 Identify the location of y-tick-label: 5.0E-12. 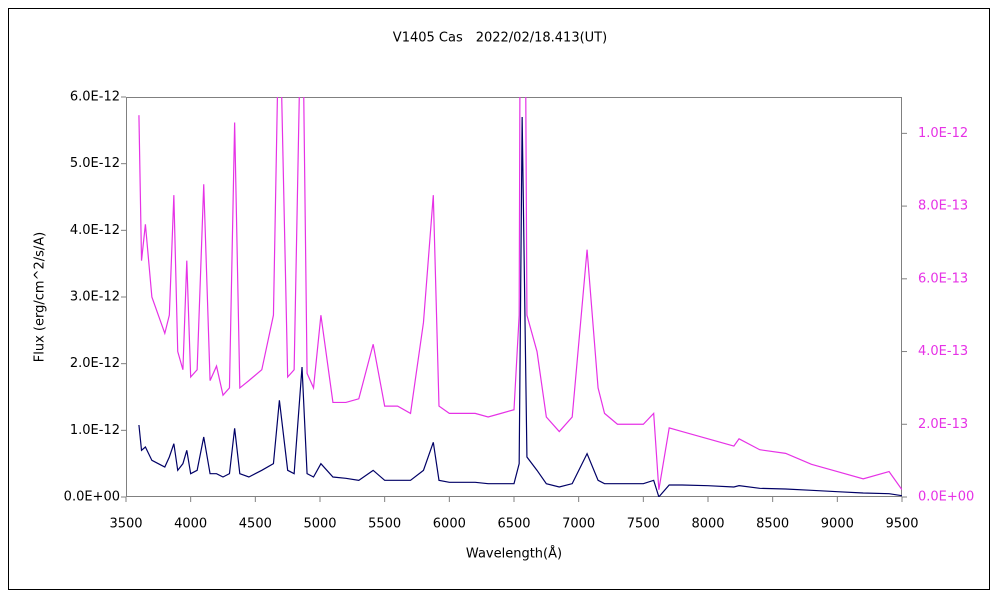
(95, 163).